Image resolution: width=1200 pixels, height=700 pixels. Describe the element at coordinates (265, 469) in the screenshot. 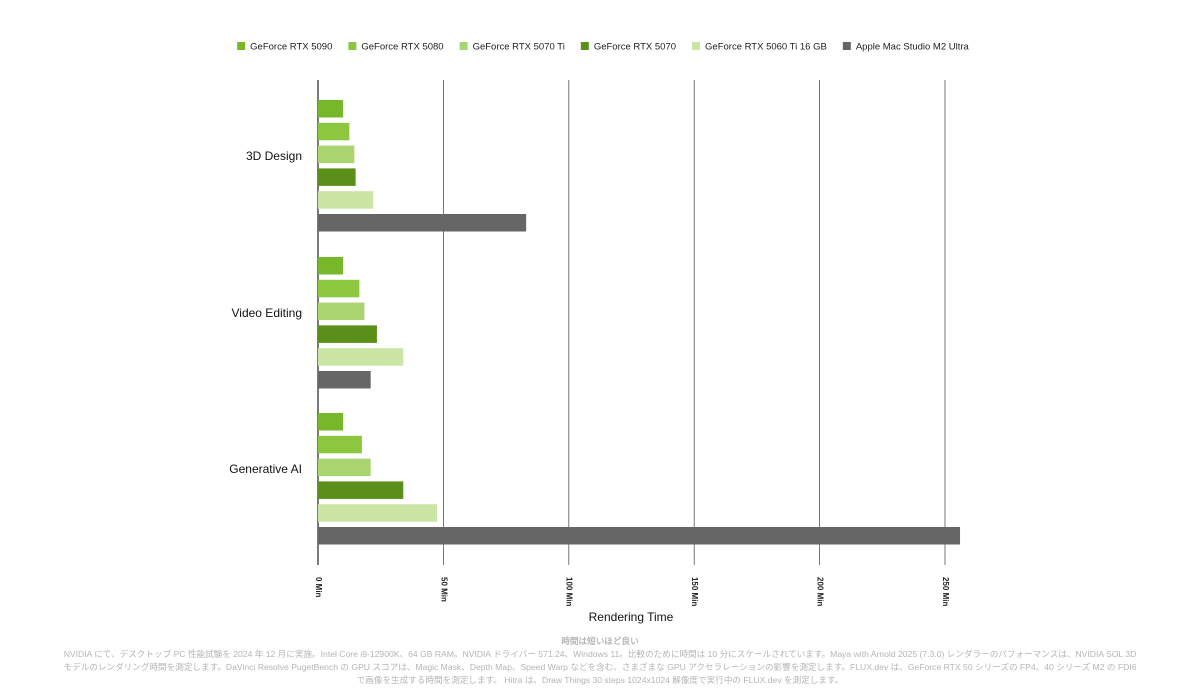

I see `category-label: Generative AI` at that location.